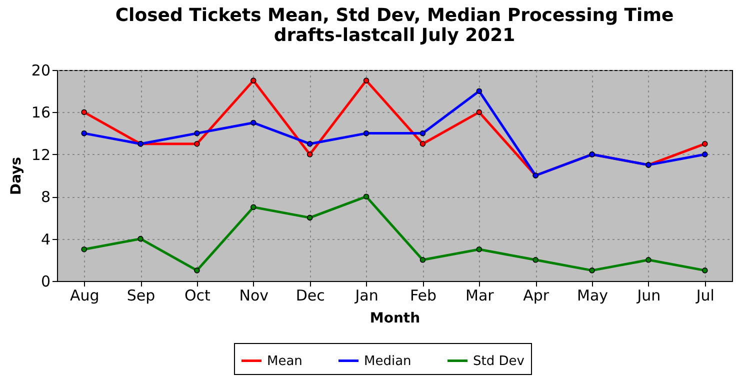 The width and height of the screenshot is (742, 378). What do you see at coordinates (704, 295) in the screenshot?
I see `x-tick-label: Jul` at bounding box center [704, 295].